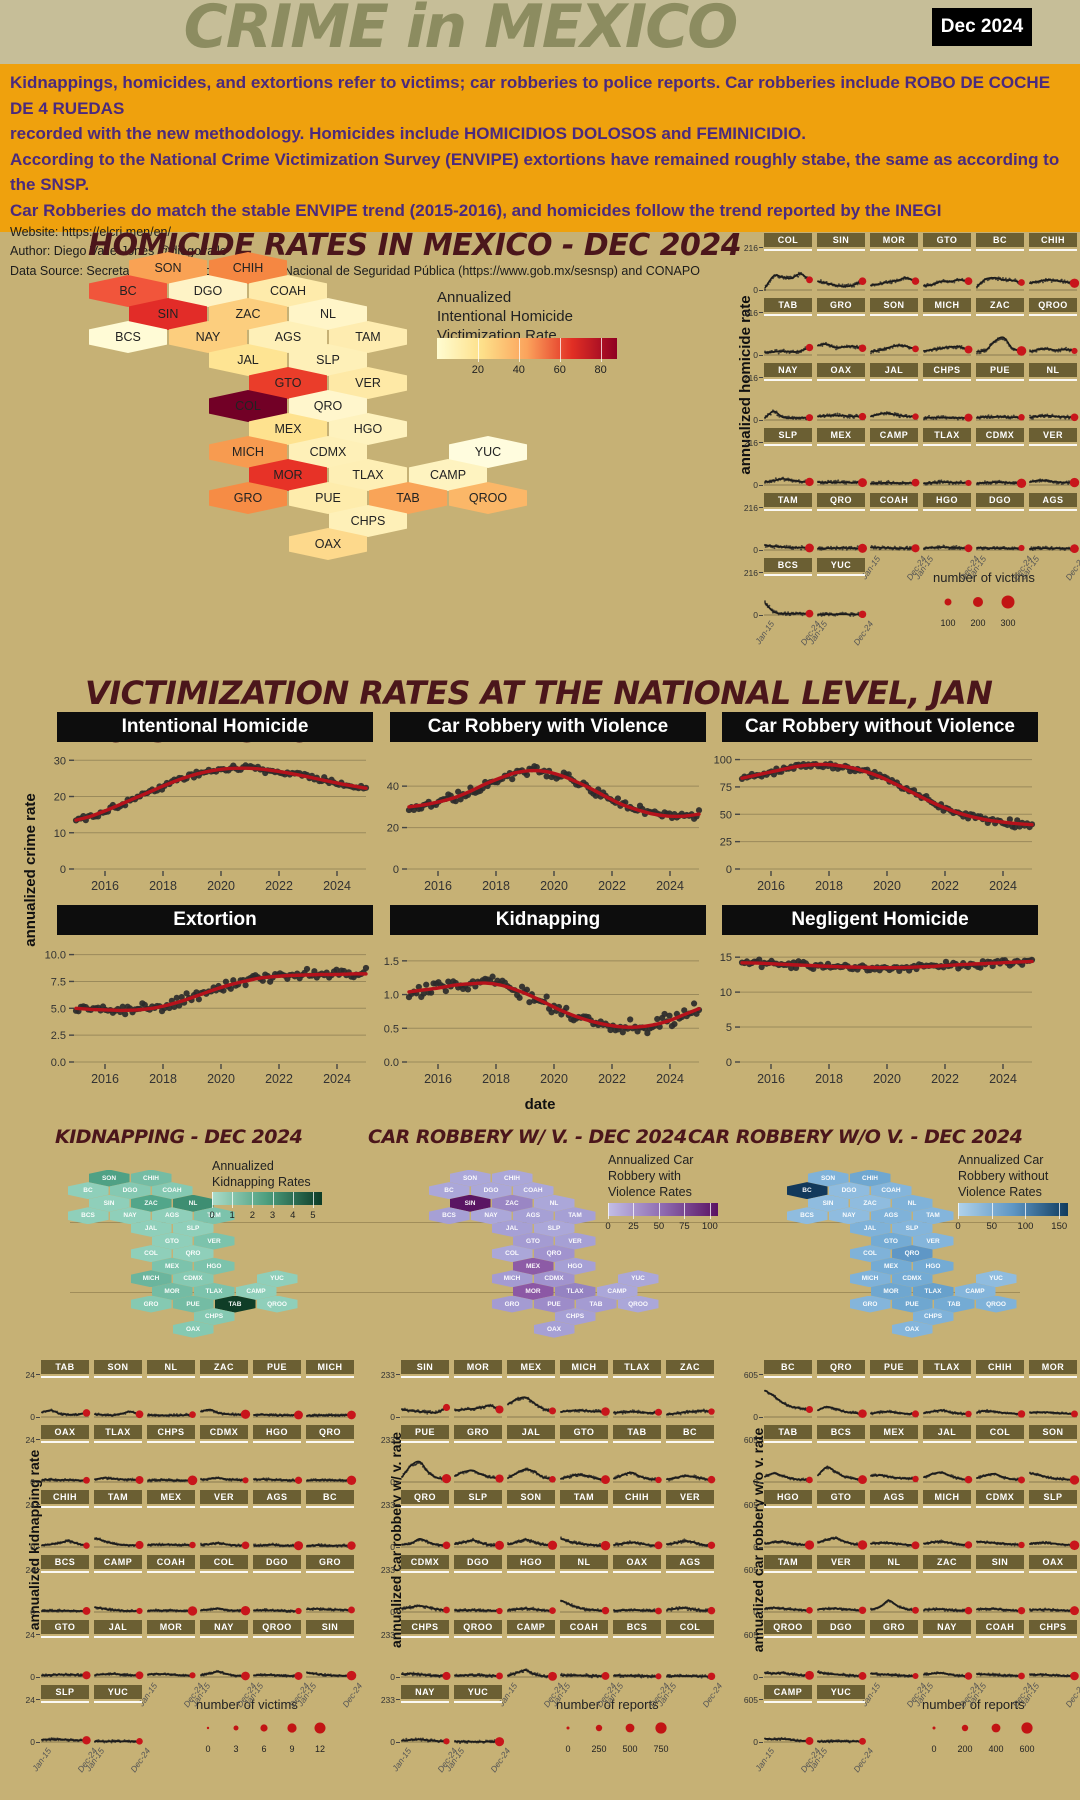  What do you see at coordinates (393, 829) in the screenshot?
I see `svg-text: 20` at bounding box center [393, 829].